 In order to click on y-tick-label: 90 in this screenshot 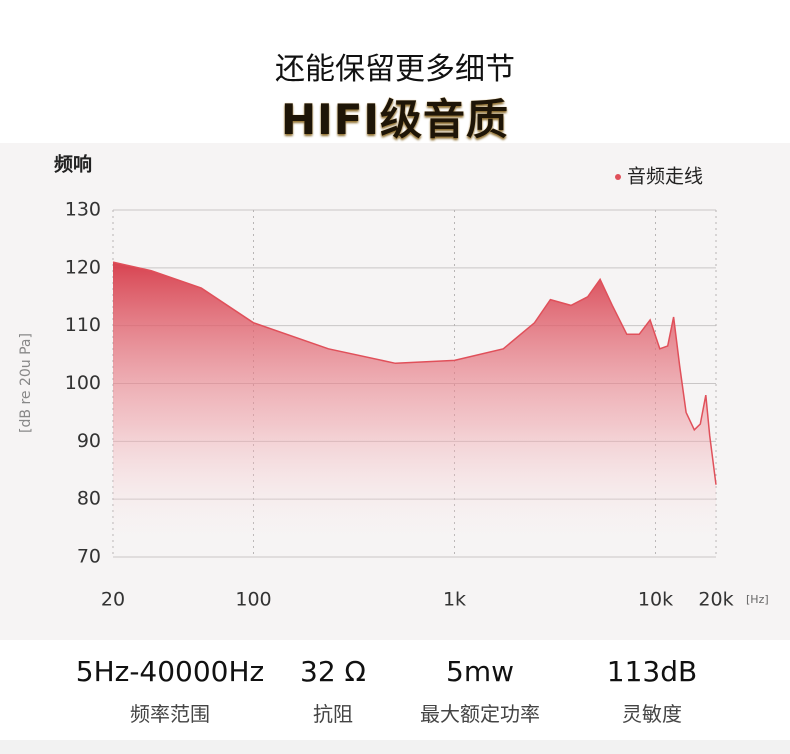, I will do `click(89, 441)`.